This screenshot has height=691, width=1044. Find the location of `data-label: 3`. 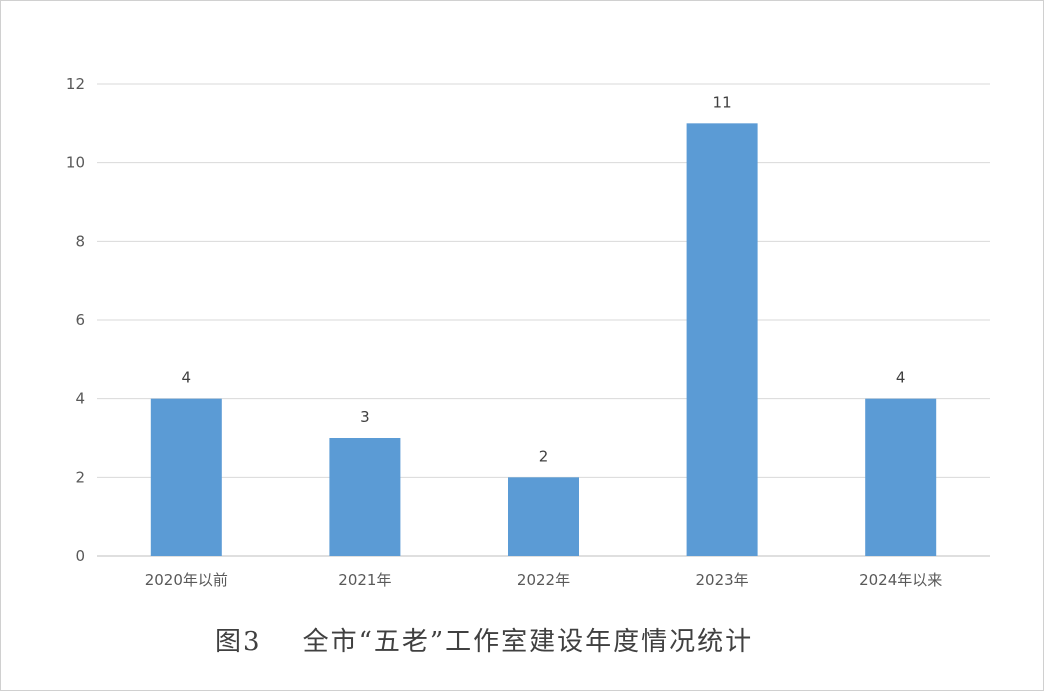

data-label: 3 is located at coordinates (365, 417).